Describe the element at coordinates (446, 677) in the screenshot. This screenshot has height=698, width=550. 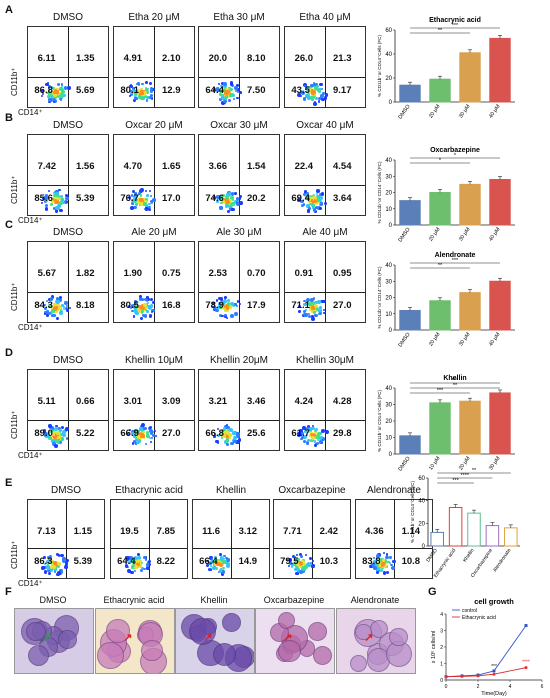
I see `data-point` at that location.